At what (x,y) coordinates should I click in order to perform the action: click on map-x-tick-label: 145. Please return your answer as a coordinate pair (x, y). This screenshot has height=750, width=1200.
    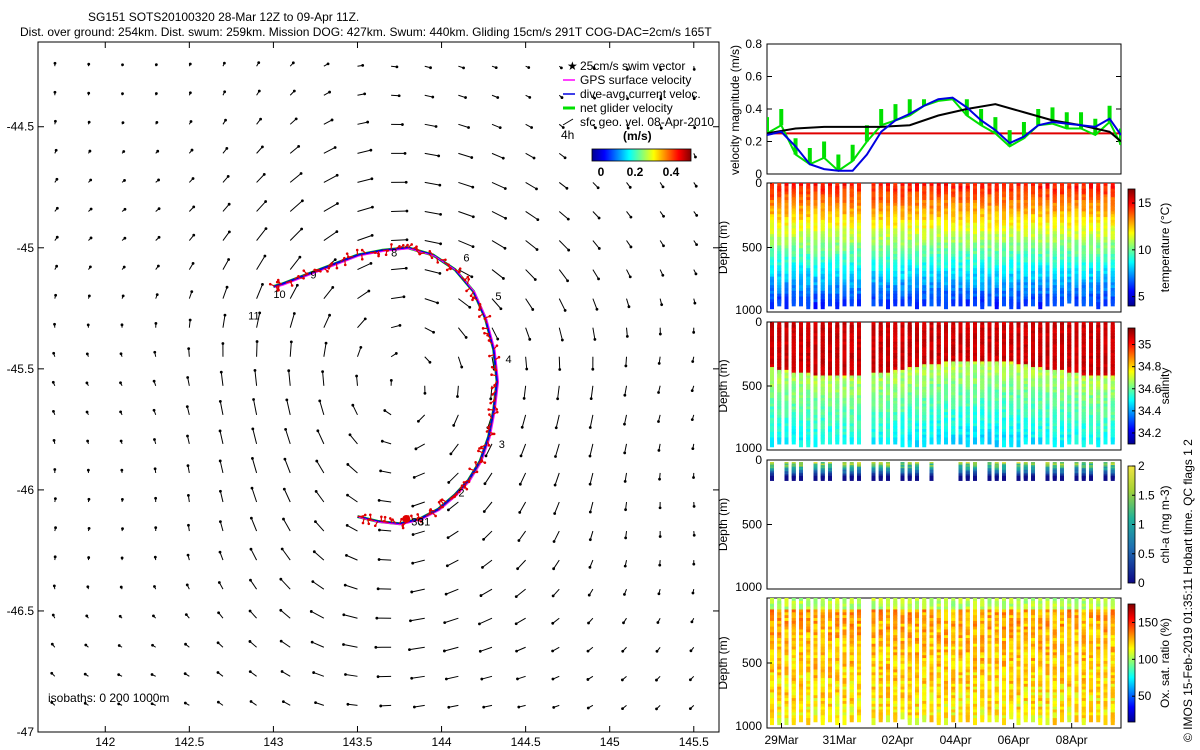
    Looking at the image, I should click on (610, 742).